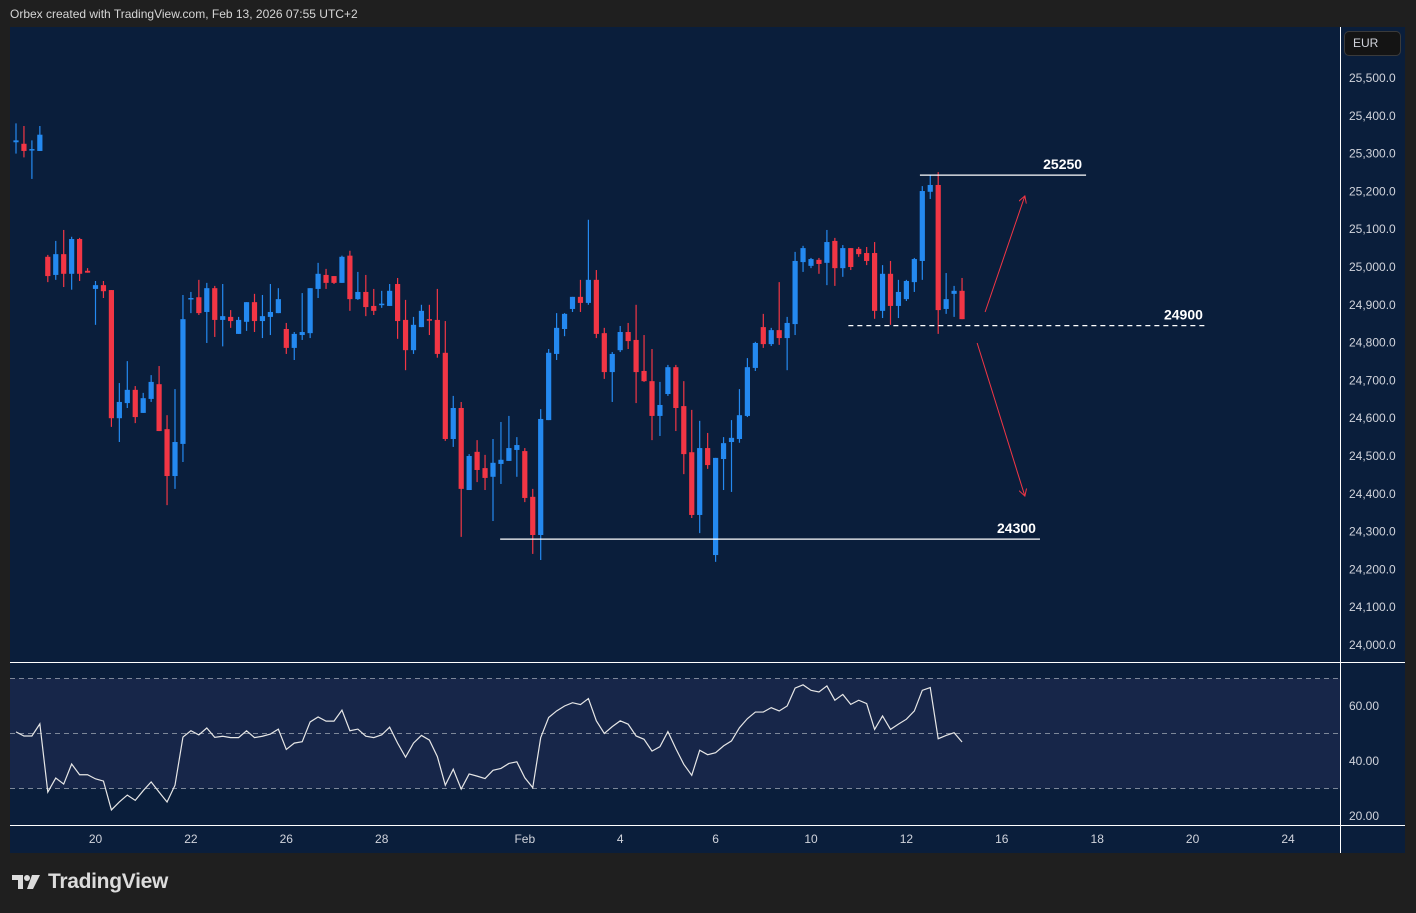 This screenshot has height=913, width=1416. What do you see at coordinates (1364, 706) in the screenshot?
I see `rsi-tick-label: 60.00` at bounding box center [1364, 706].